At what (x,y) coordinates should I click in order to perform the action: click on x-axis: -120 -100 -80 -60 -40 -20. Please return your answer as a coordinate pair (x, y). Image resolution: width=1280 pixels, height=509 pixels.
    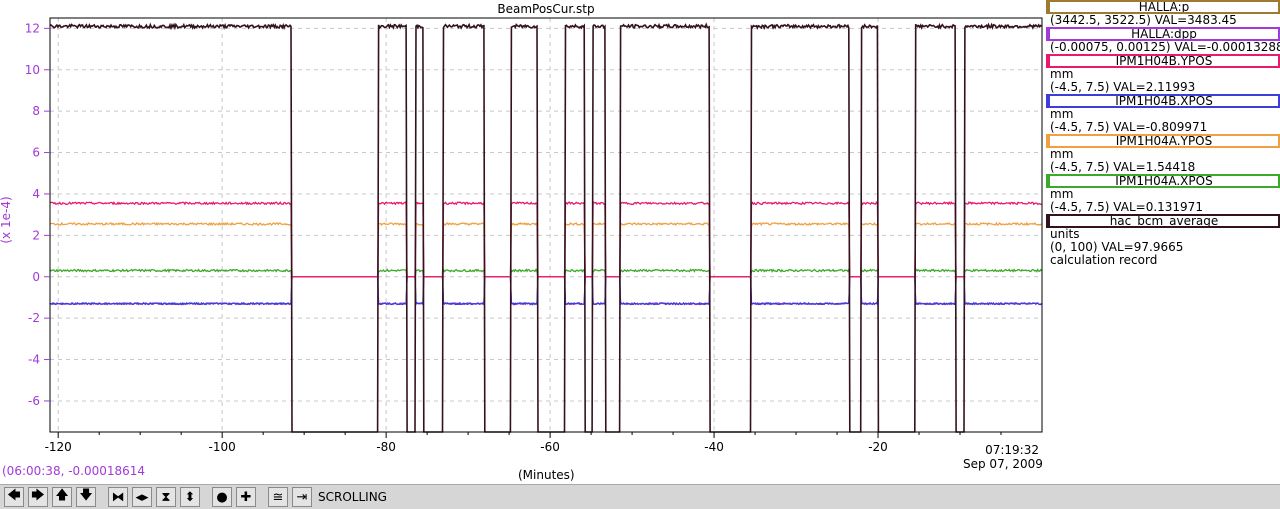
    Looking at the image, I should click on (523, 443).